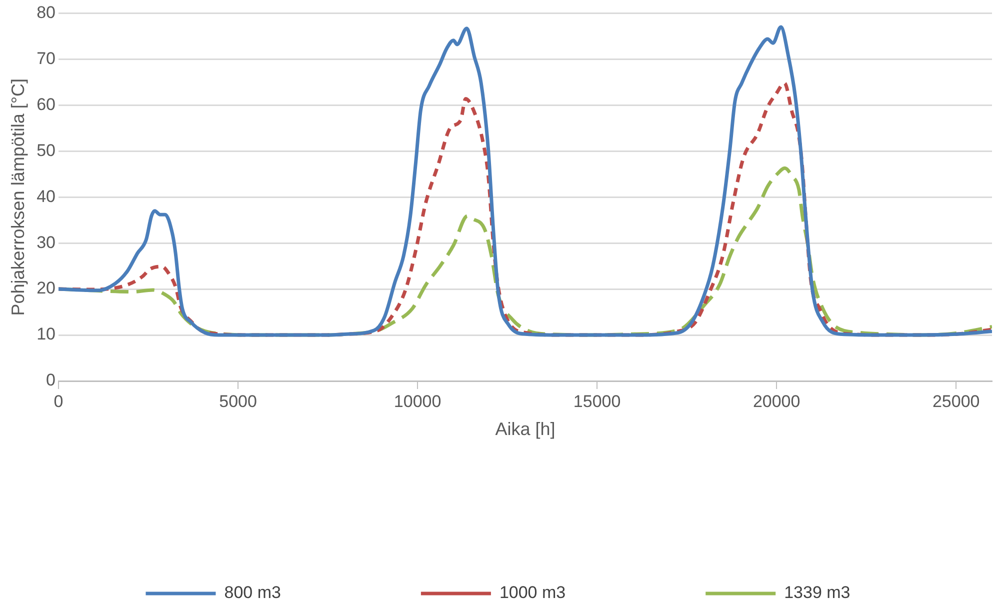 This screenshot has height=612, width=994. What do you see at coordinates (252, 592) in the screenshot?
I see `legend-label: 800 m3` at bounding box center [252, 592].